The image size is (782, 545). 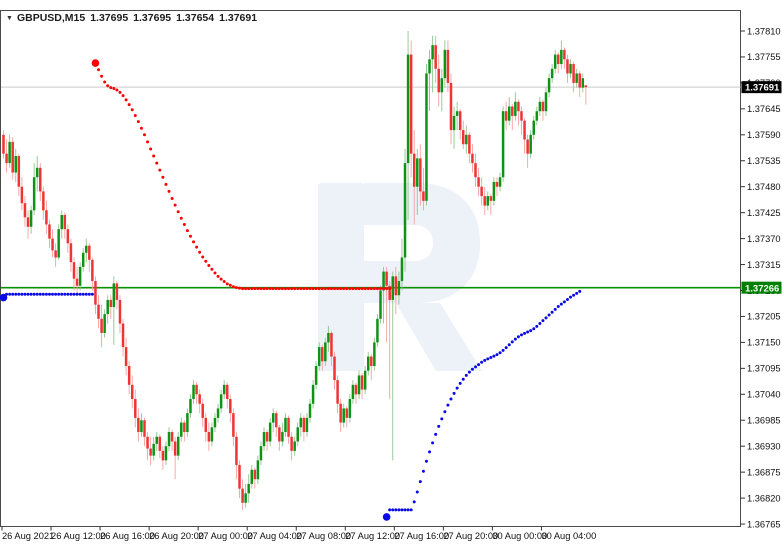 What do you see at coordinates (764, 31) in the screenshot?
I see `price-tick-label: 1.37810` at bounding box center [764, 31].